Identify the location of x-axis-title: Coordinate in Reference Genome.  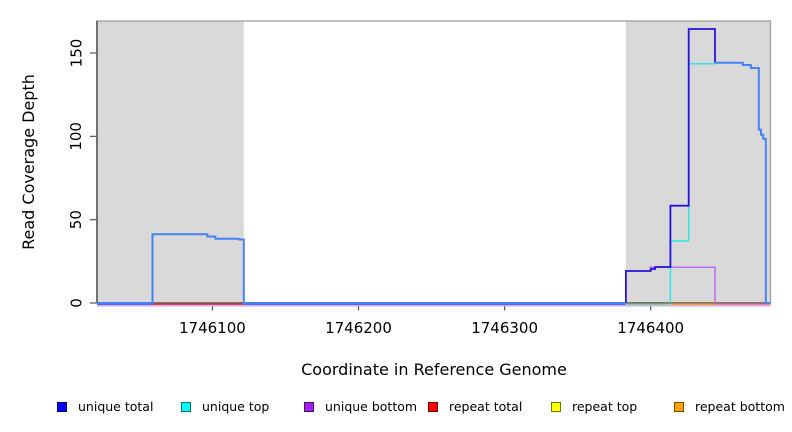
(434, 369).